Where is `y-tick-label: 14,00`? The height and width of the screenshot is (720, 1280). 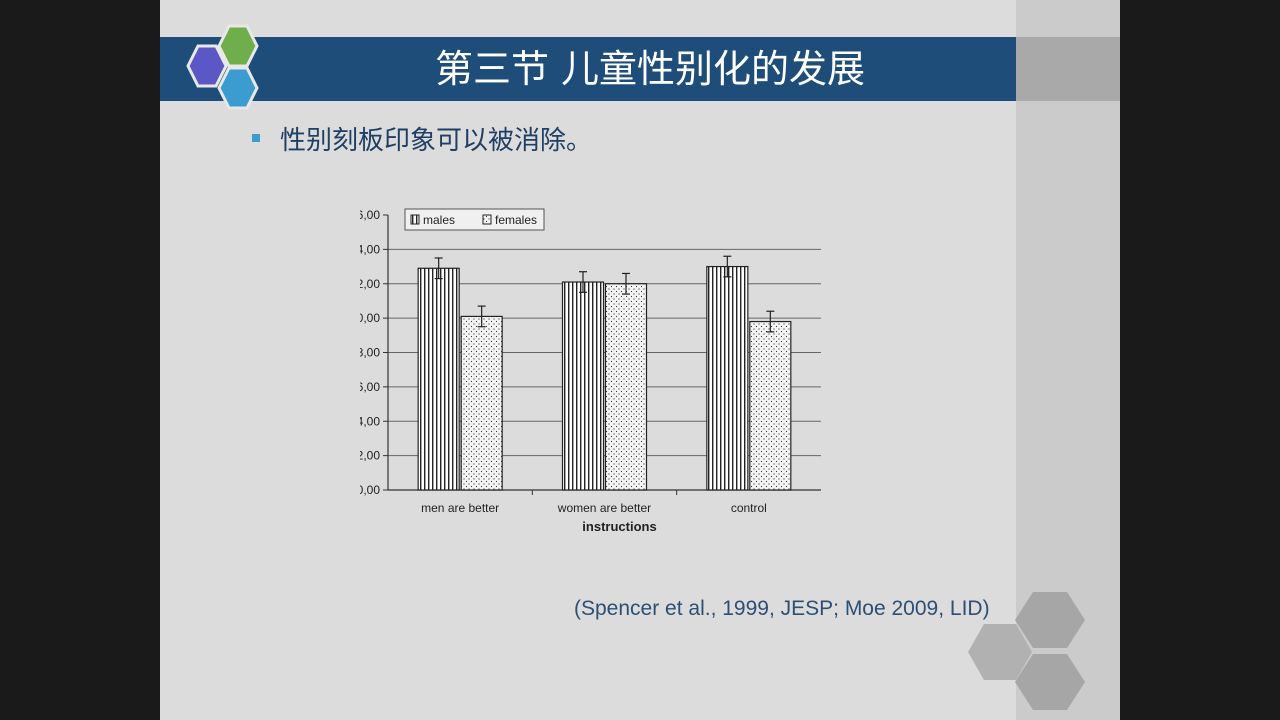 y-tick-label: 14,00 is located at coordinates (370, 249).